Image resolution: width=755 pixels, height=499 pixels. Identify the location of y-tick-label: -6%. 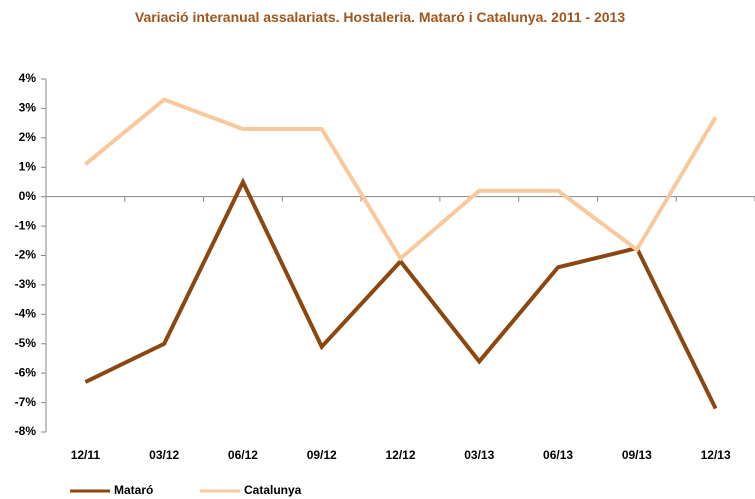
(26, 372).